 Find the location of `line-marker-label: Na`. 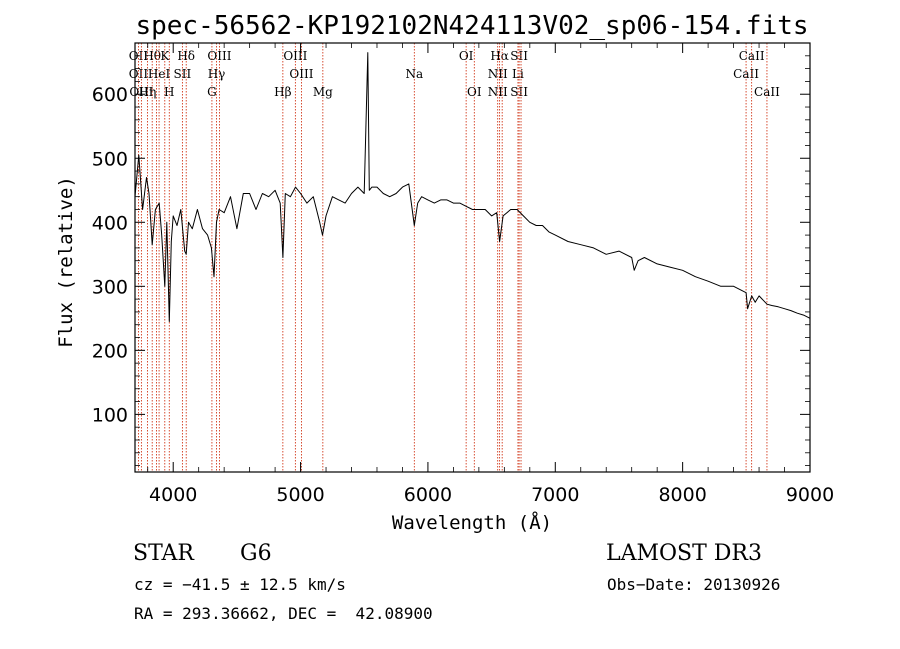

line-marker-label: Na is located at coordinates (414, 74).